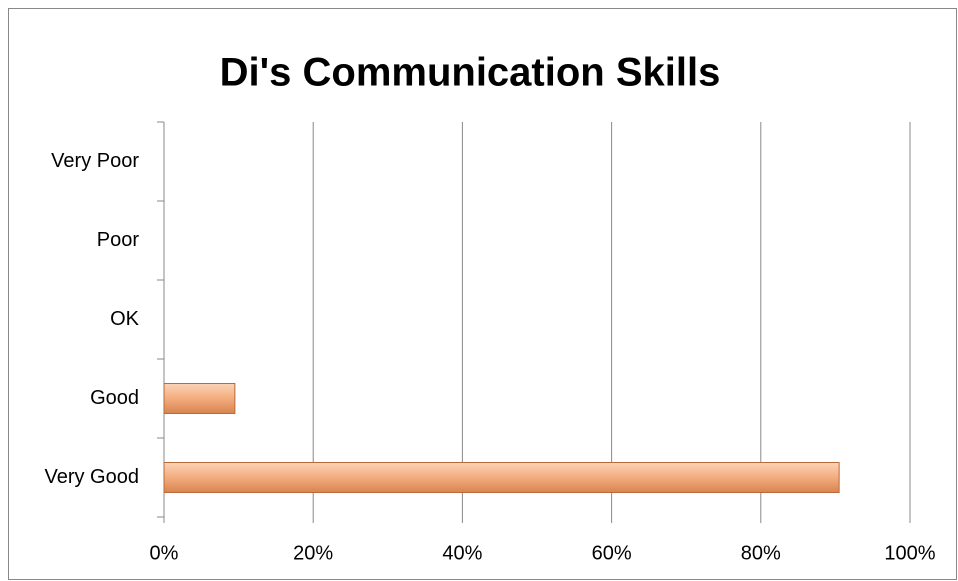 This screenshot has height=581, width=958. I want to click on chart-title: Di's Communication Skills, so click(470, 73).